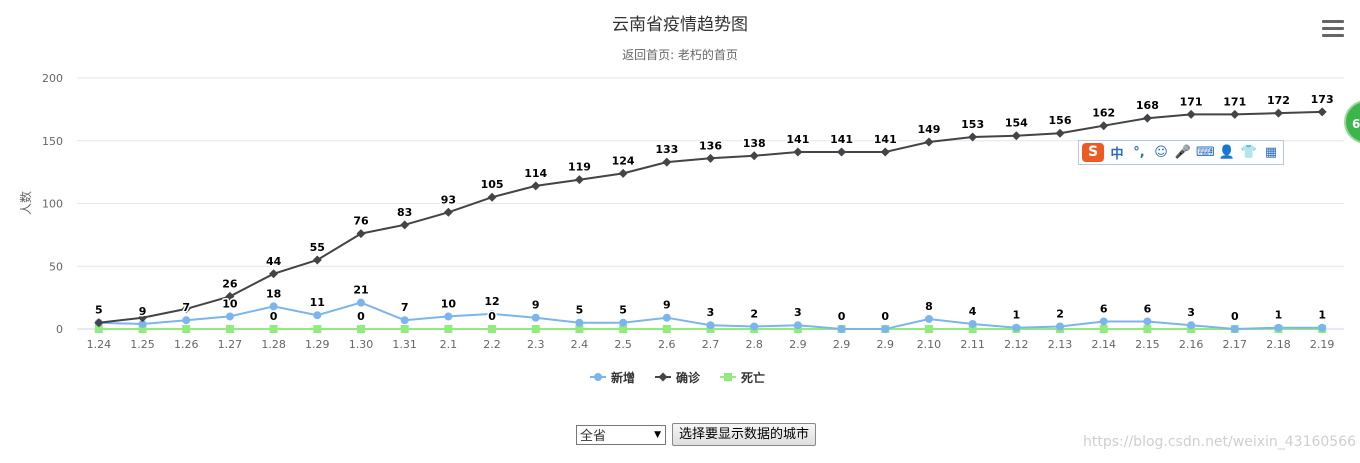 This screenshot has width=1360, height=463. Describe the element at coordinates (361, 344) in the screenshot. I see `x-tick-label: 1.30` at that location.